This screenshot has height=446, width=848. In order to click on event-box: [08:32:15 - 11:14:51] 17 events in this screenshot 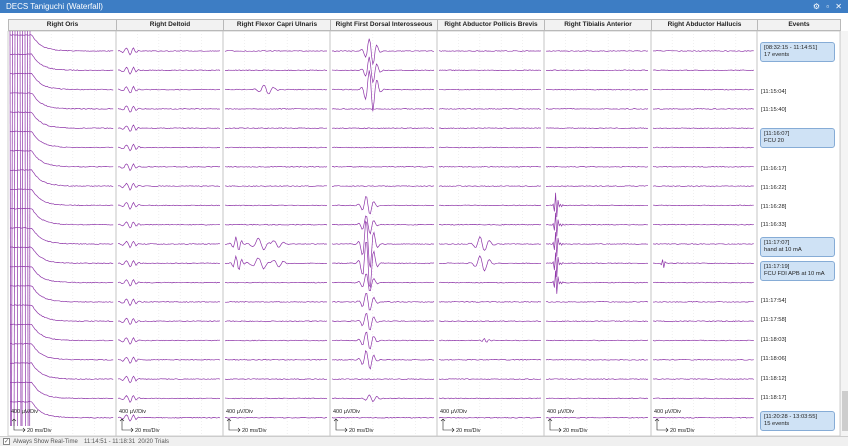, I will do `click(797, 52)`.